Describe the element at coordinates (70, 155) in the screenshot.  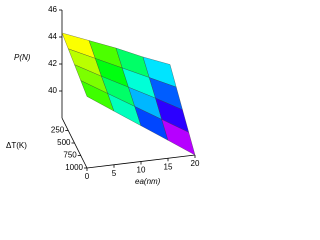
I see `y-tick-label: 750` at that location.